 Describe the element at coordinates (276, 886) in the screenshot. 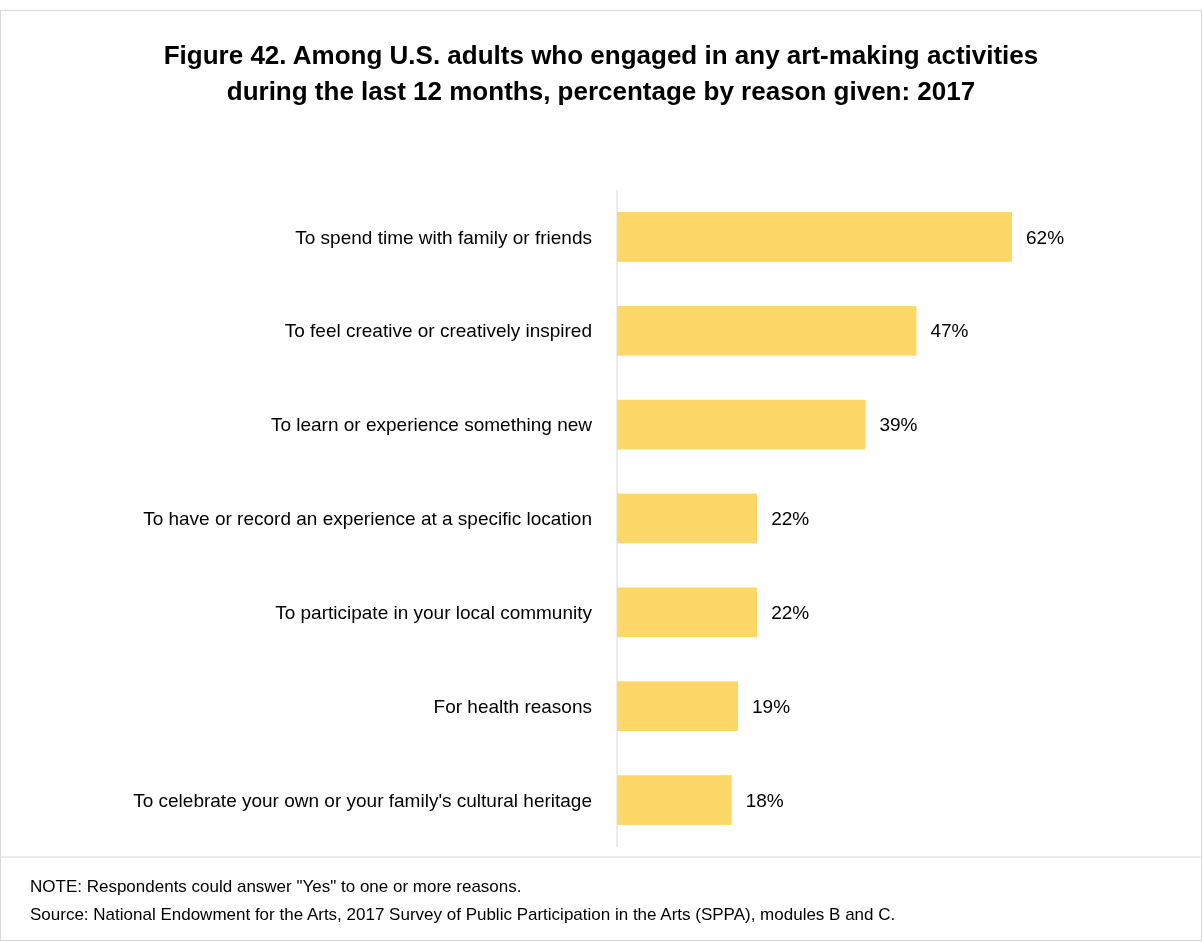

I see `text: NOTE: Respondents could answer "Yes" to one or more reasons.` at that location.